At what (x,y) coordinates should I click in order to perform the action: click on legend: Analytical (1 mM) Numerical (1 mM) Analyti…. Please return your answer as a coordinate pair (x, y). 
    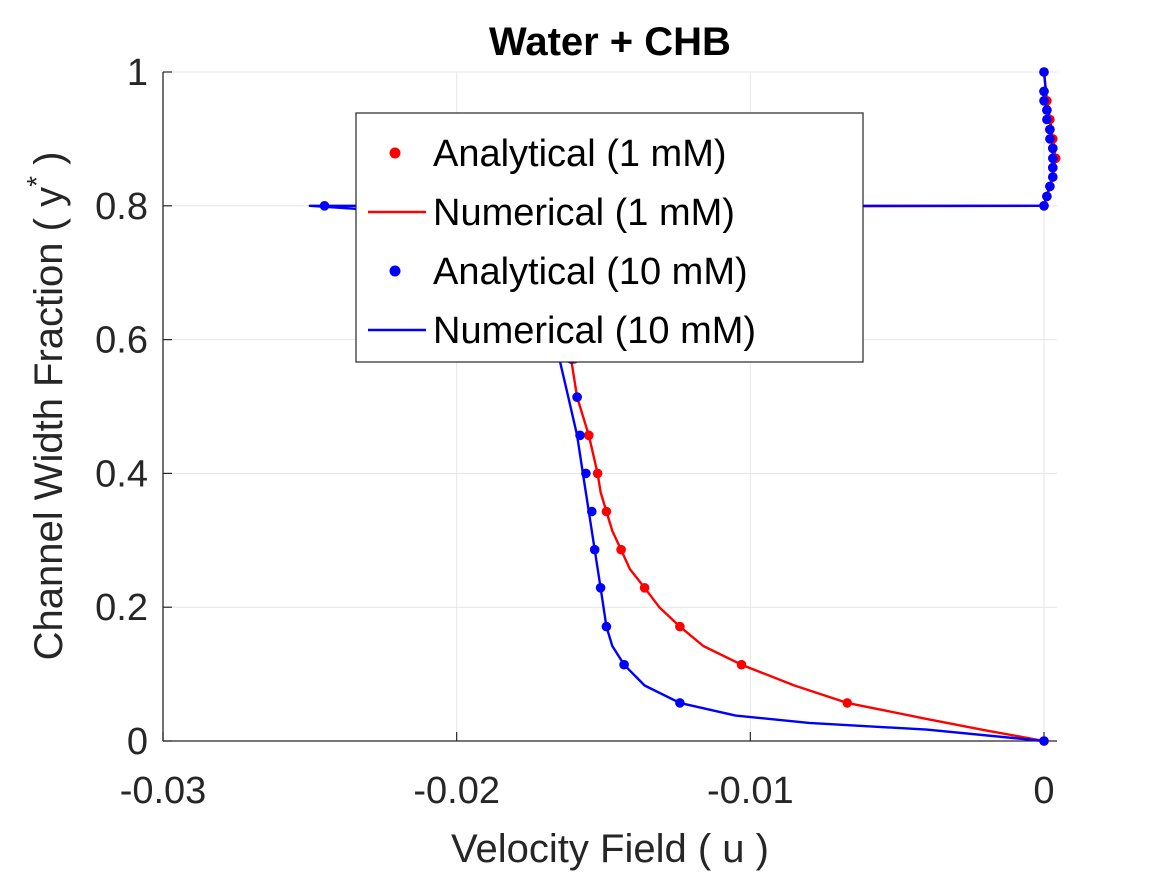
    Looking at the image, I should click on (609, 237).